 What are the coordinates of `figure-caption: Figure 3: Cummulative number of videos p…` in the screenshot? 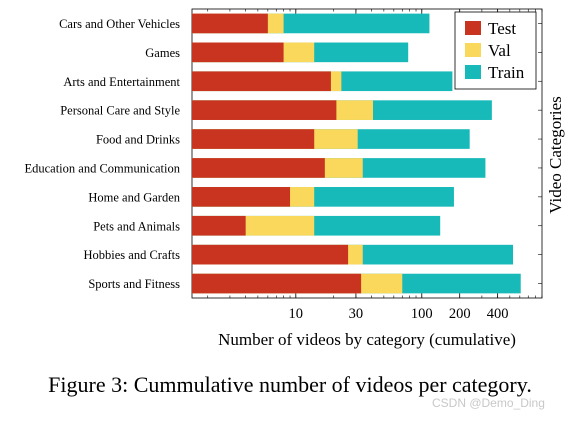 It's located at (290, 384).